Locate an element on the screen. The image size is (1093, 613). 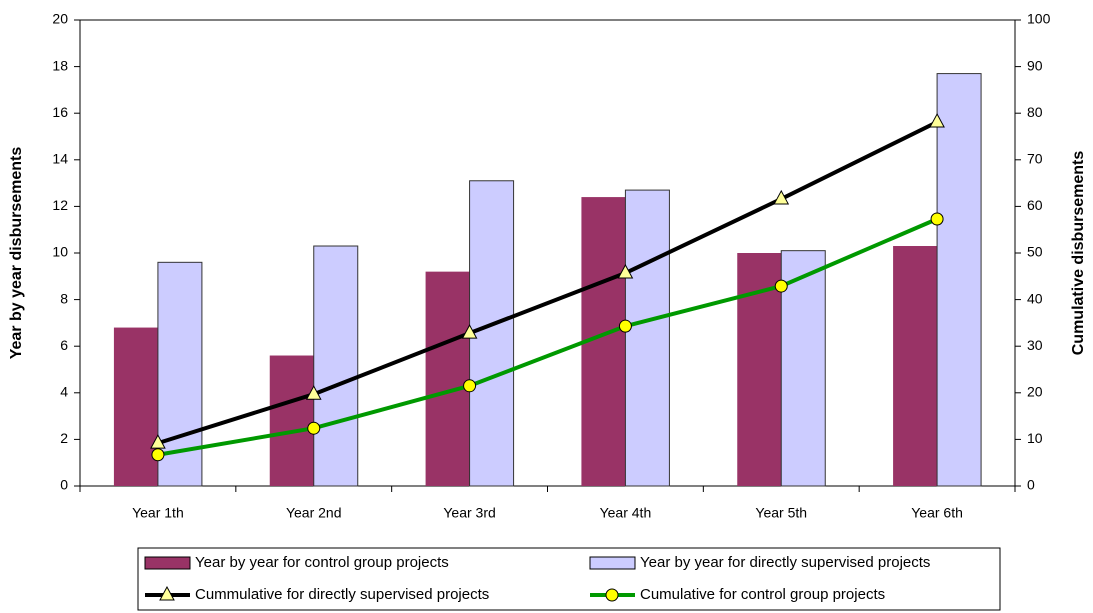
y-tick-label: 18 is located at coordinates (60, 65).